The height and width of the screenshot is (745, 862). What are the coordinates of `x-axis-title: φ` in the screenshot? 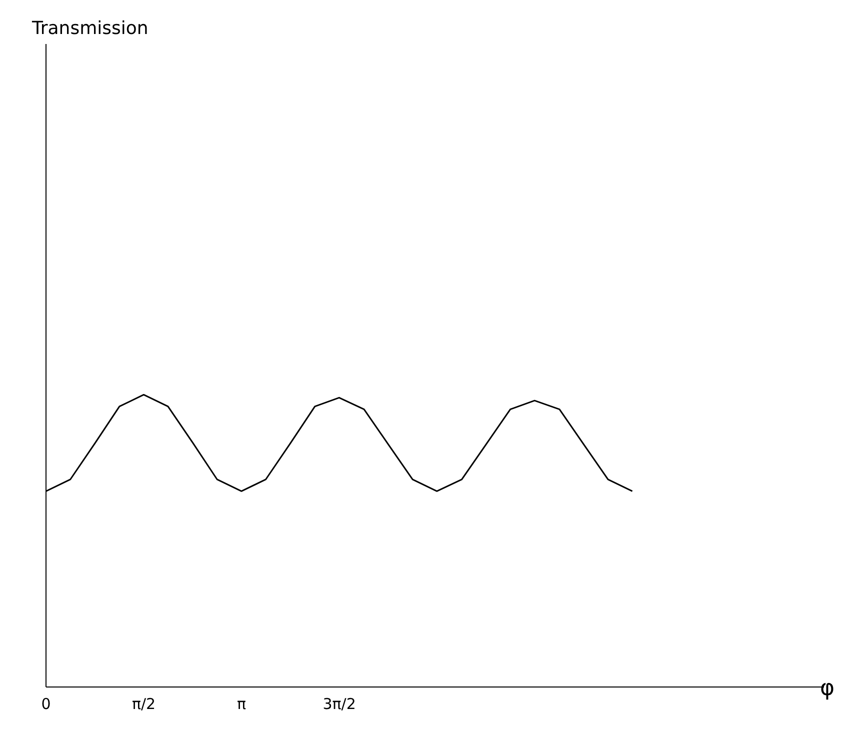 It's located at (827, 688).